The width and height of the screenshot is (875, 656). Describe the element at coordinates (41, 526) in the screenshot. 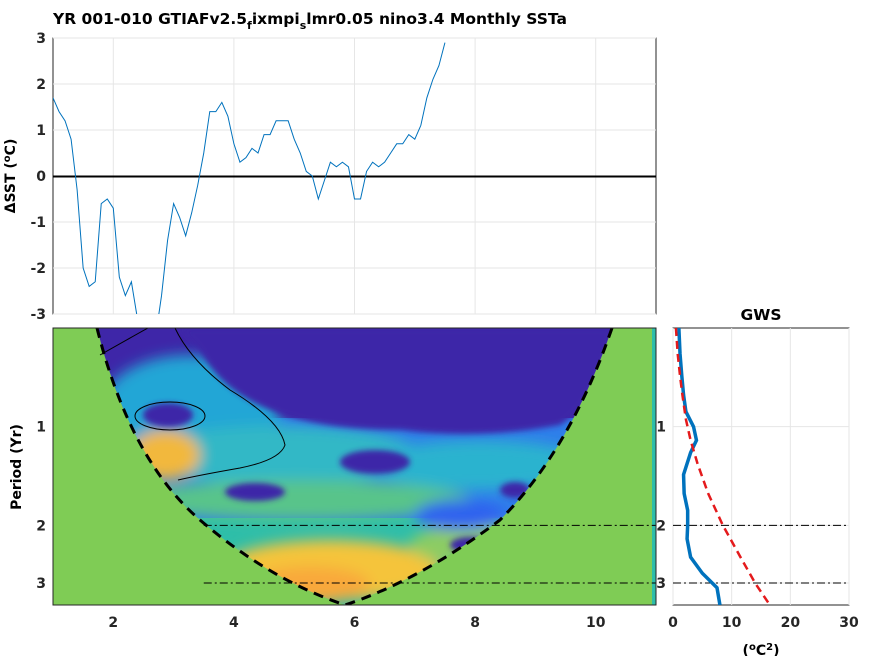

I see `tick-label-period-2: 2` at that location.